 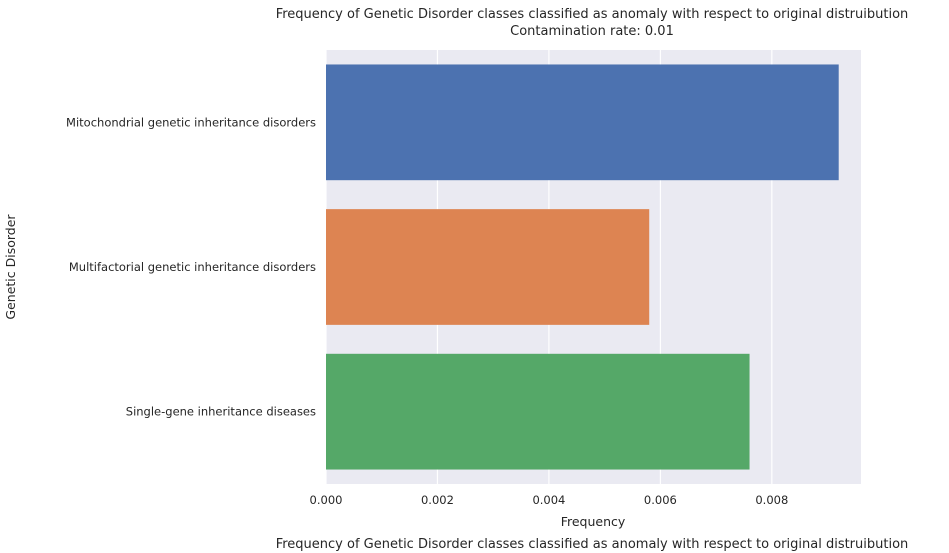 What do you see at coordinates (437, 500) in the screenshot?
I see `x-tick-label: 0.002` at bounding box center [437, 500].